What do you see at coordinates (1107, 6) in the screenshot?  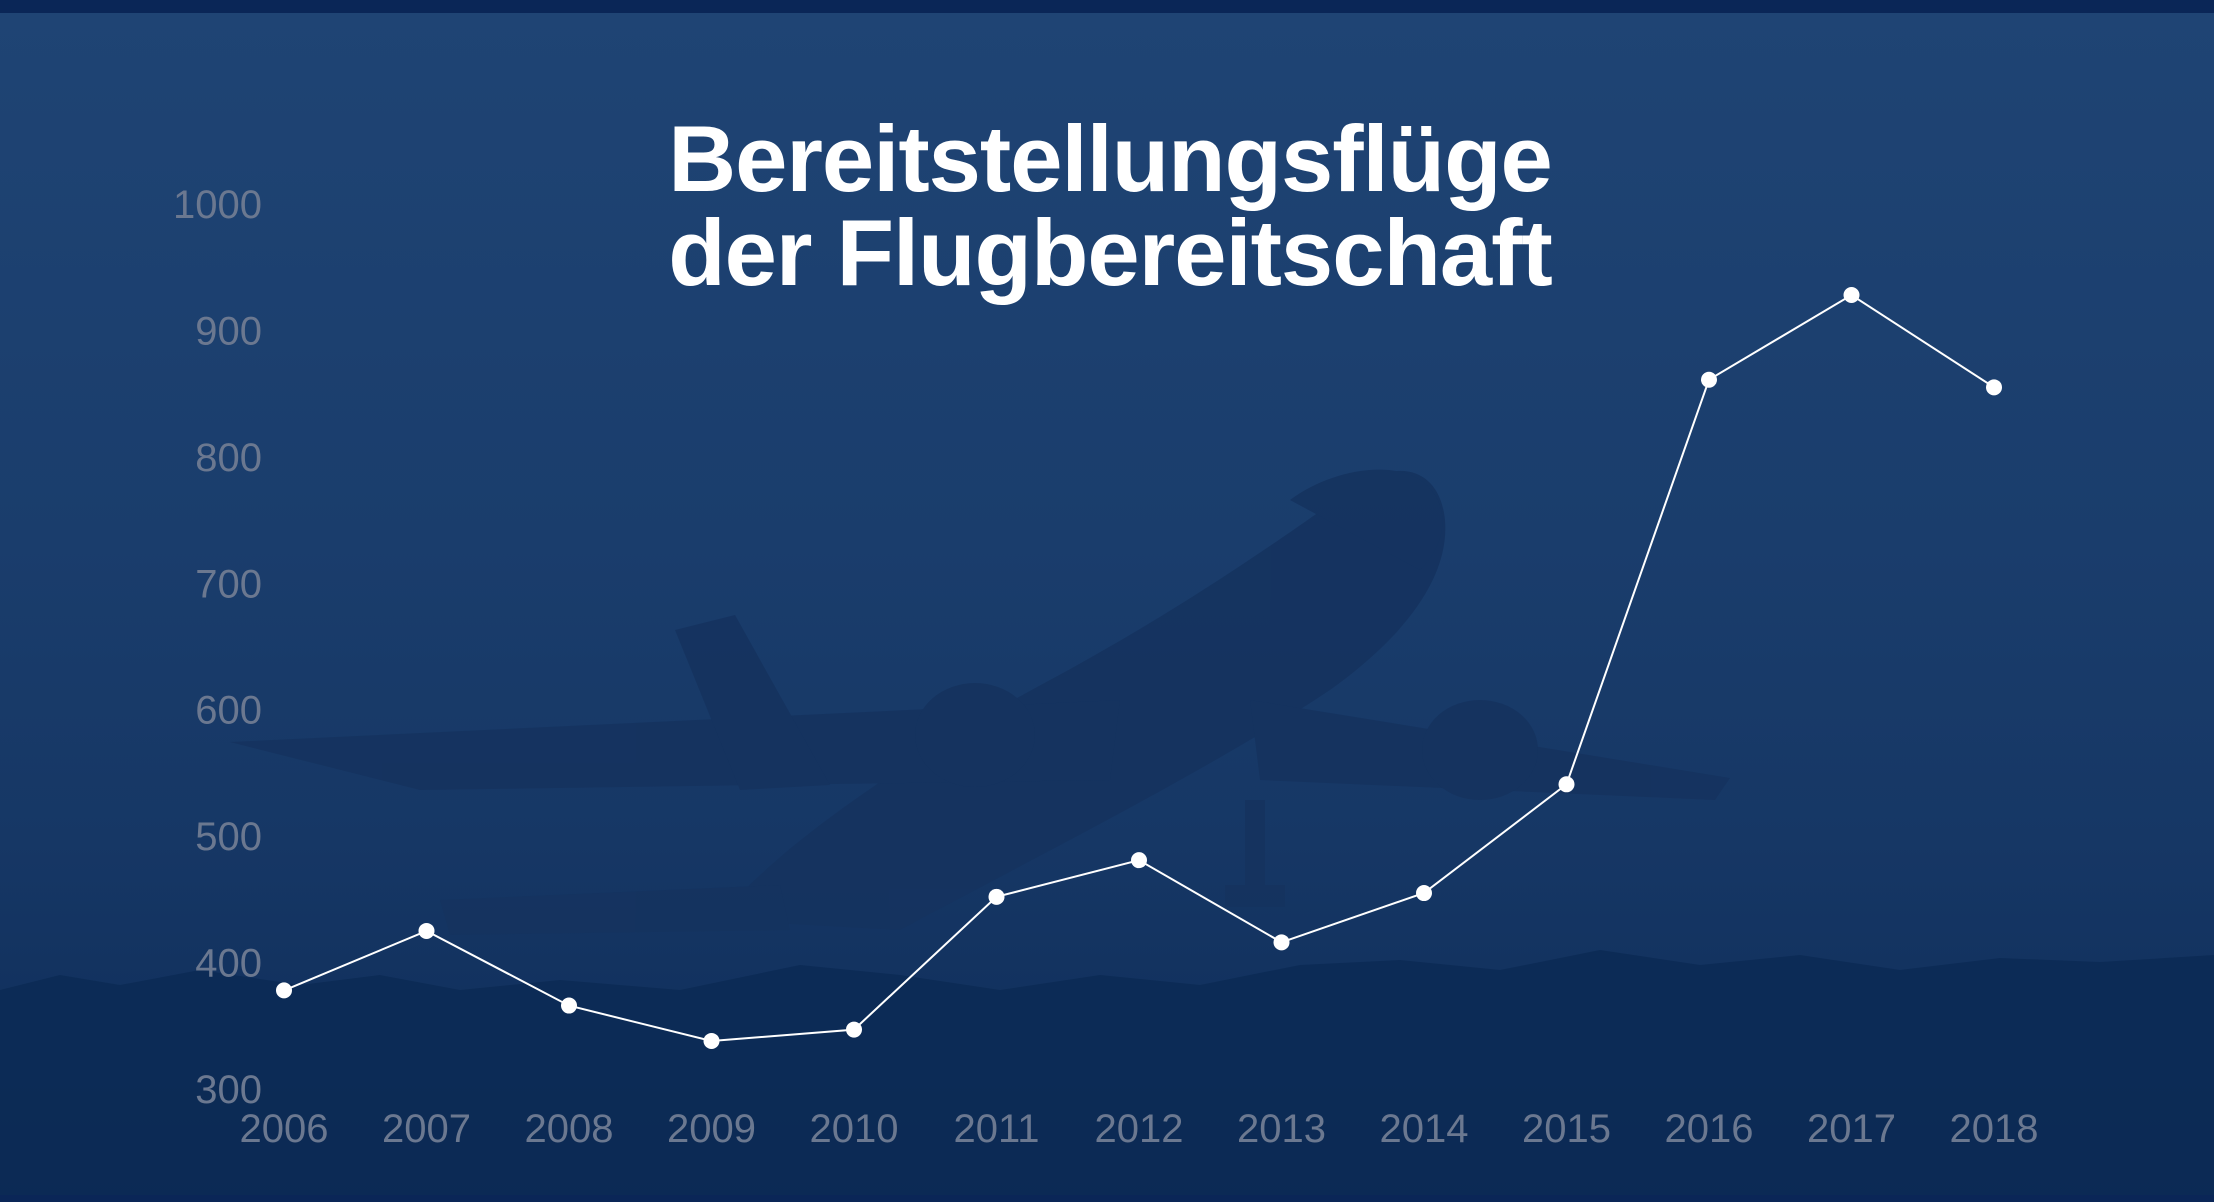 I see `top-bar` at bounding box center [1107, 6].